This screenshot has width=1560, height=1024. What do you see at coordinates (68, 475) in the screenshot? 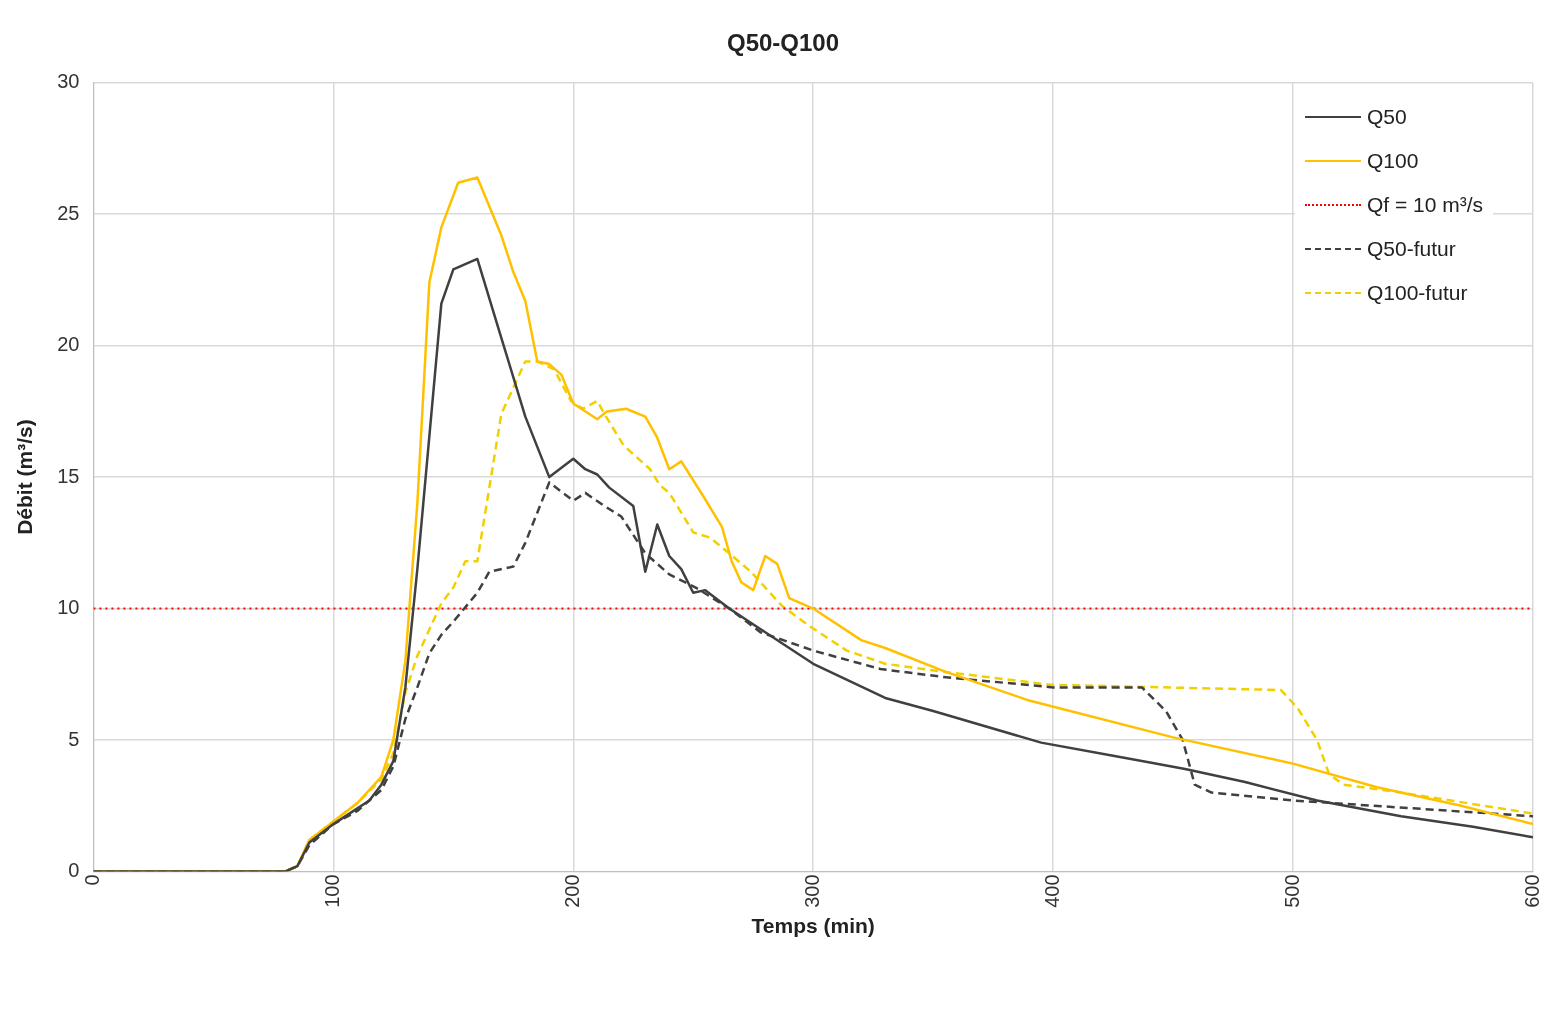
I see `y-tick-label: 15` at bounding box center [68, 475].